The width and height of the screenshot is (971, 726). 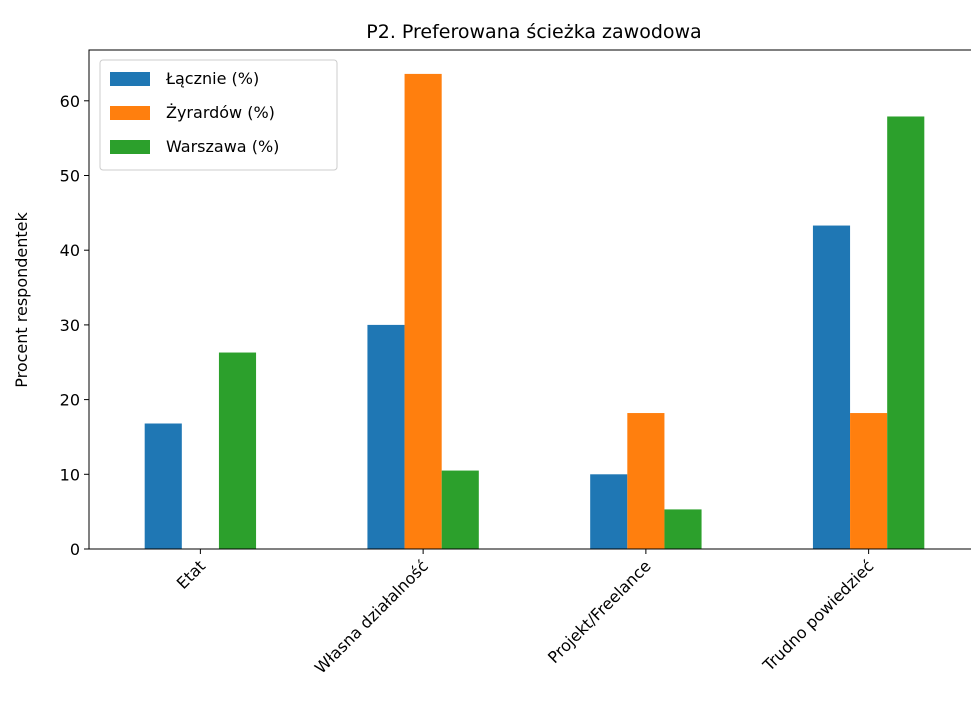 I want to click on x-tick-label: Etat, so click(x=191, y=574).